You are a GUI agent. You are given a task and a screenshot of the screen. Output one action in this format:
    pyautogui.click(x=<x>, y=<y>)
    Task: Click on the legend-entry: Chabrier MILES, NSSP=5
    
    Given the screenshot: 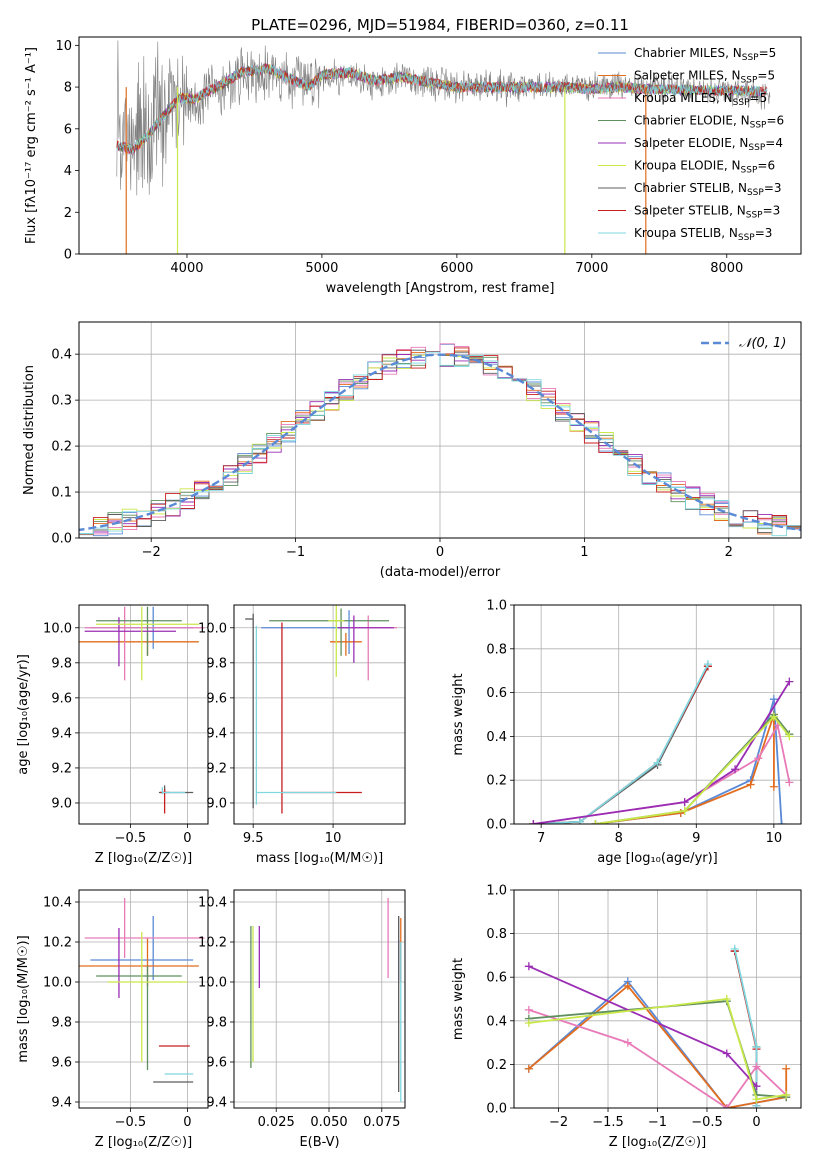 What is the action you would take?
    pyautogui.click(x=705, y=54)
    